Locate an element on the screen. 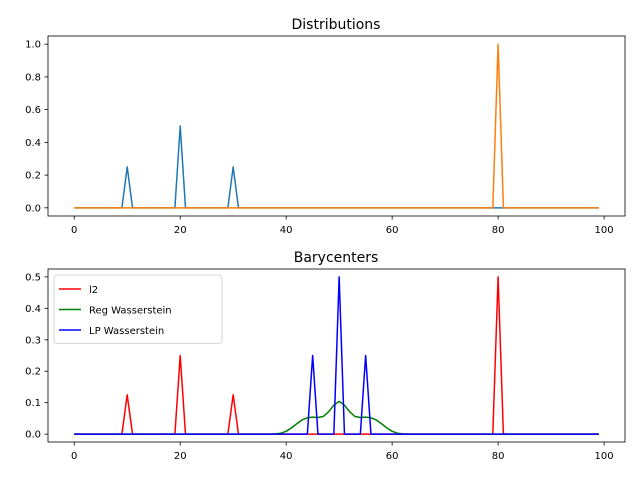  y-tick-label: 0.3 is located at coordinates (33, 340).